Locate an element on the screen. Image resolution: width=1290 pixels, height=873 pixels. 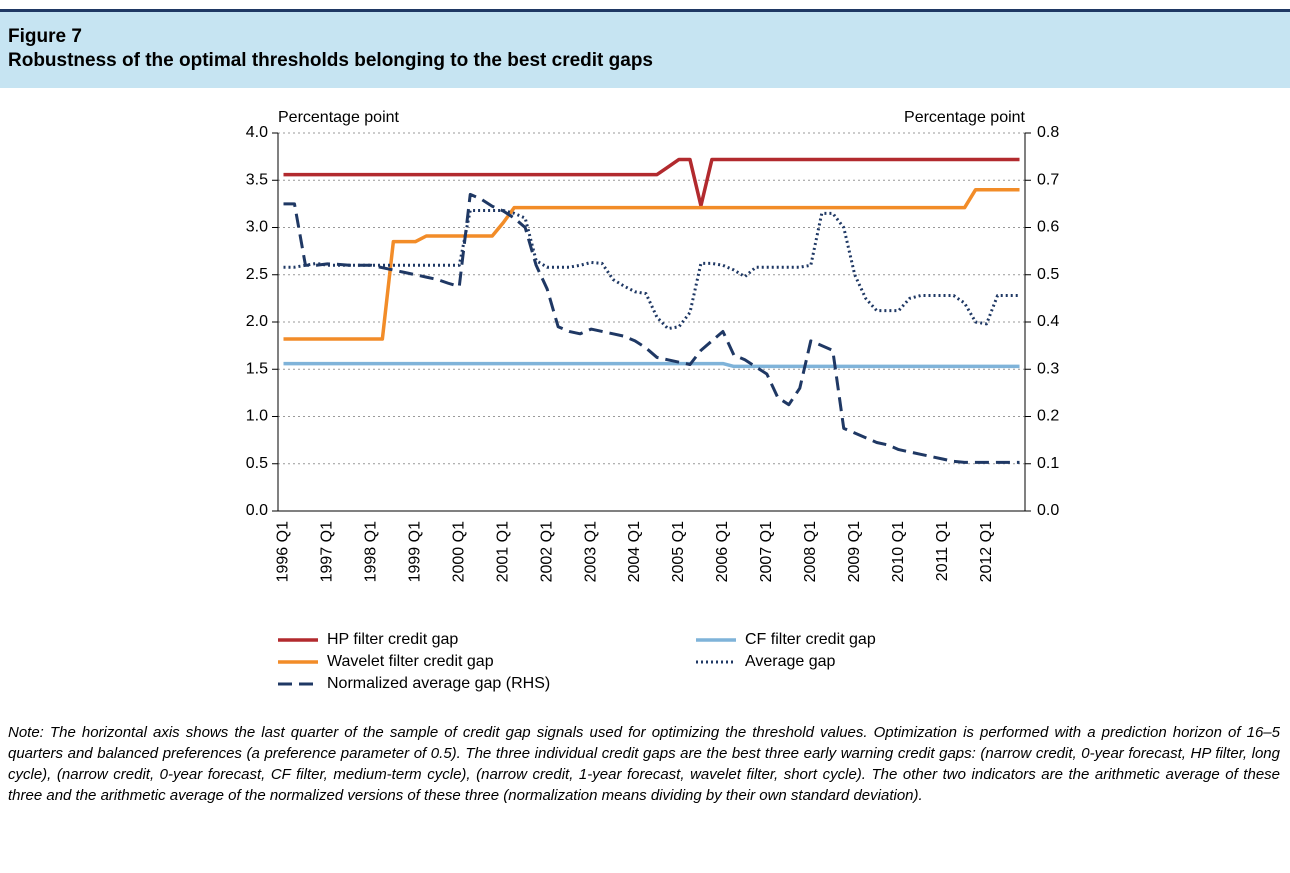
legend-label: Normalized average gap (RHS) is located at coordinates (438, 683).